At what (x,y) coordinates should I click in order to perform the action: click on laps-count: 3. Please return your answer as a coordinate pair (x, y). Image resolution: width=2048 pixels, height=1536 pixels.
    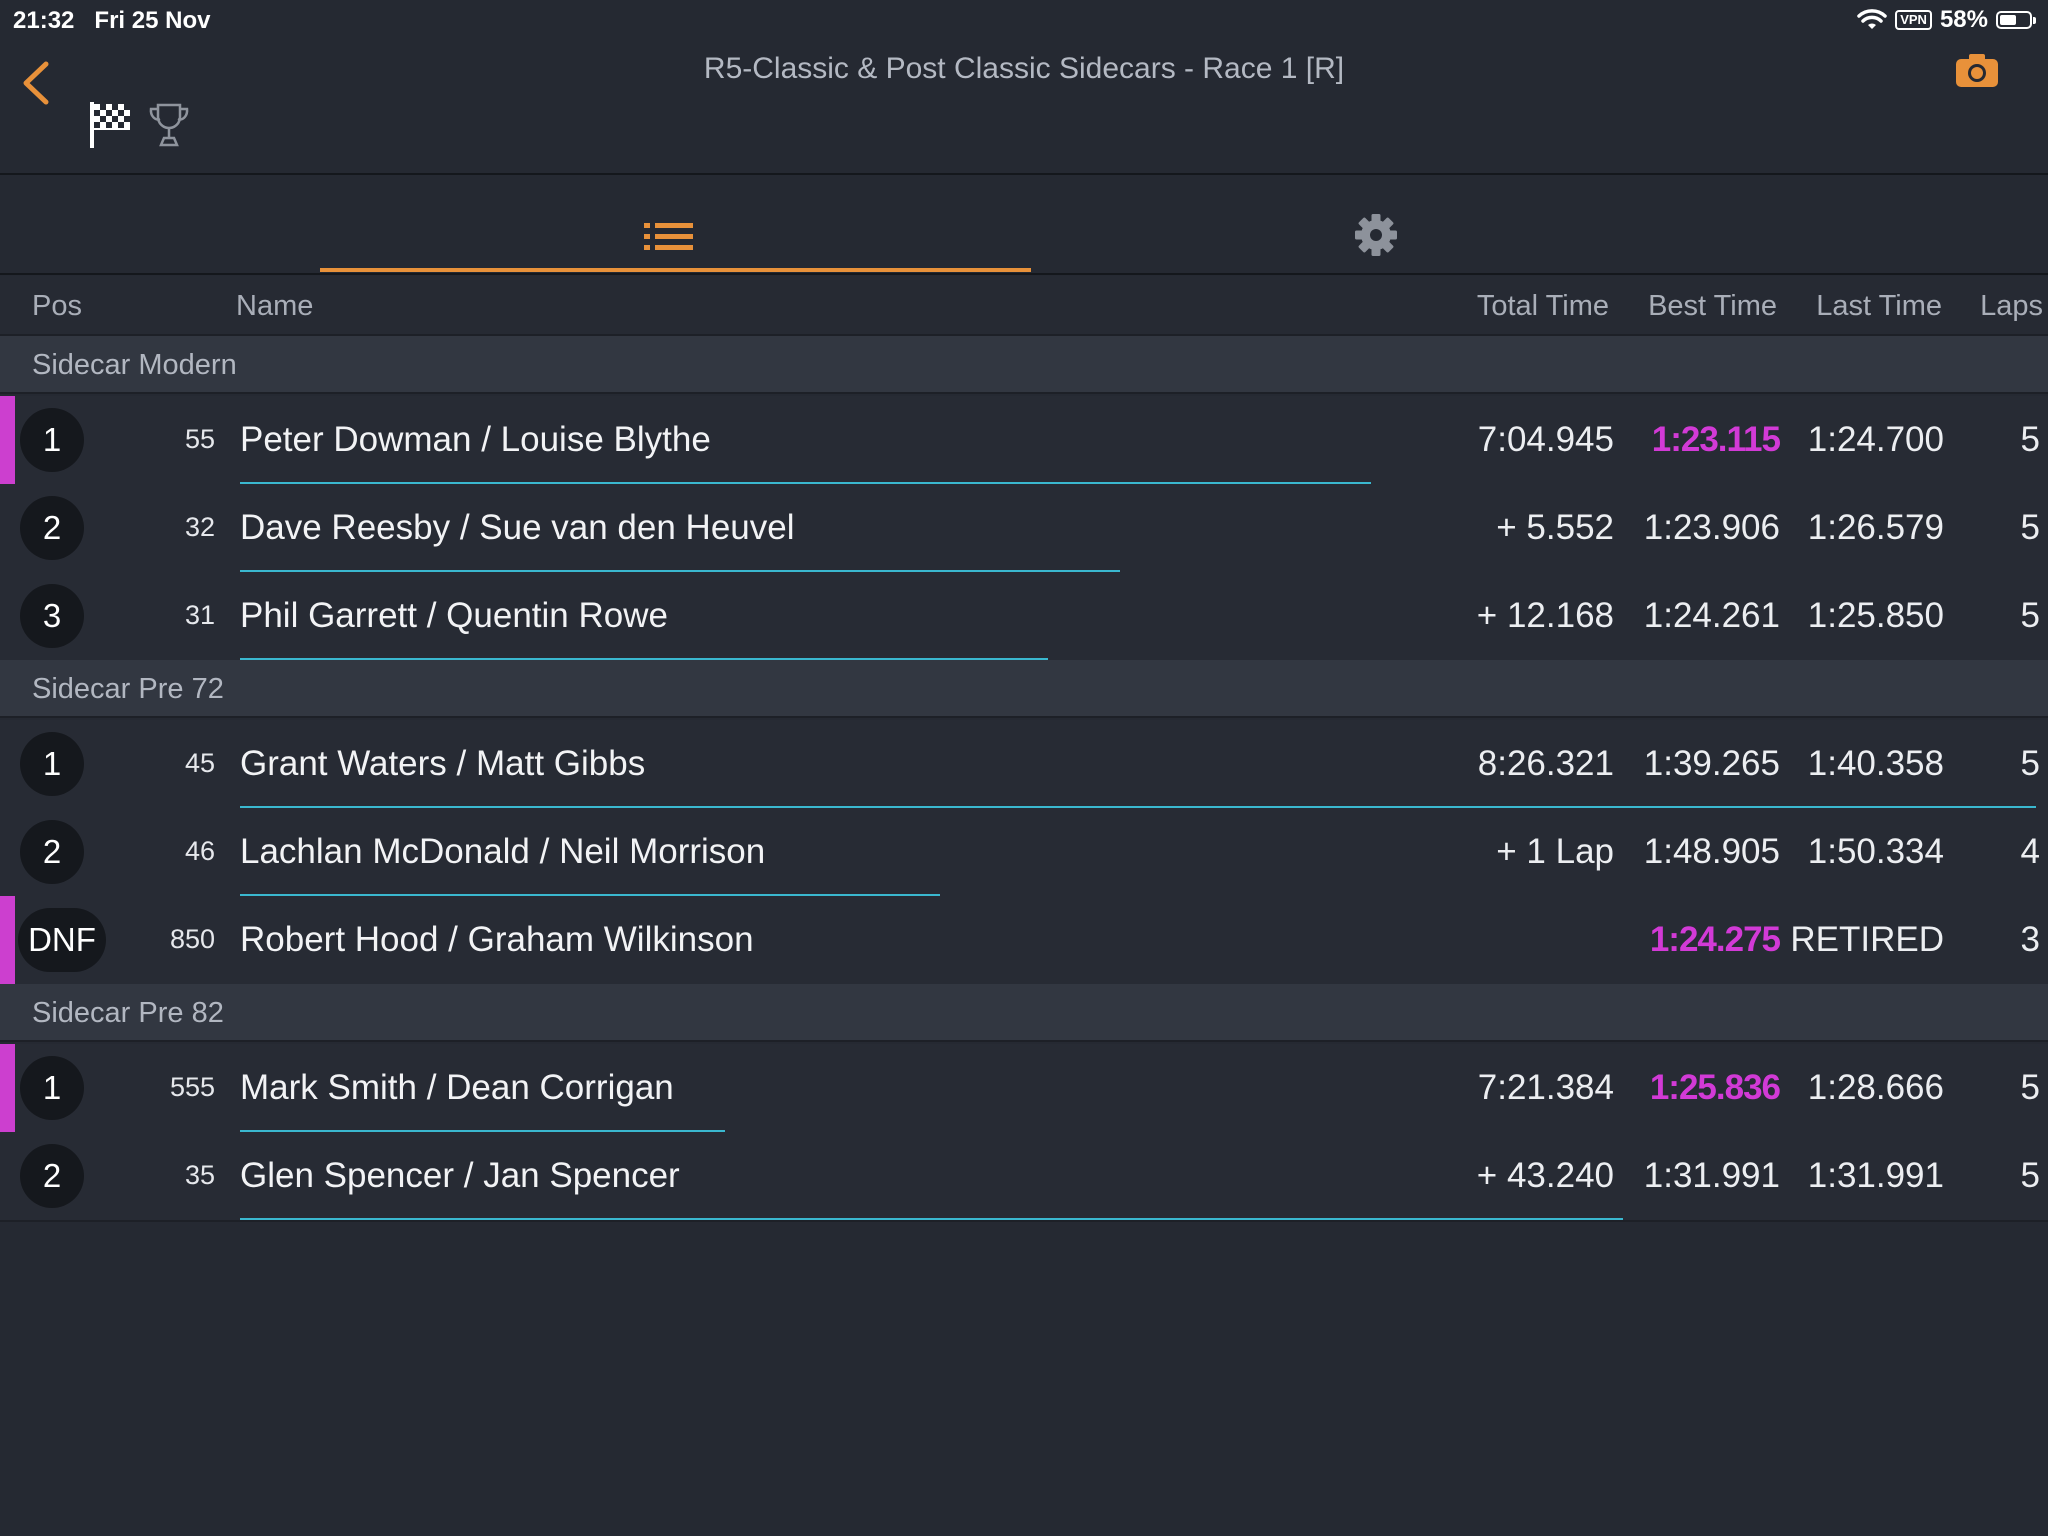
    Looking at the image, I should click on (2030, 939).